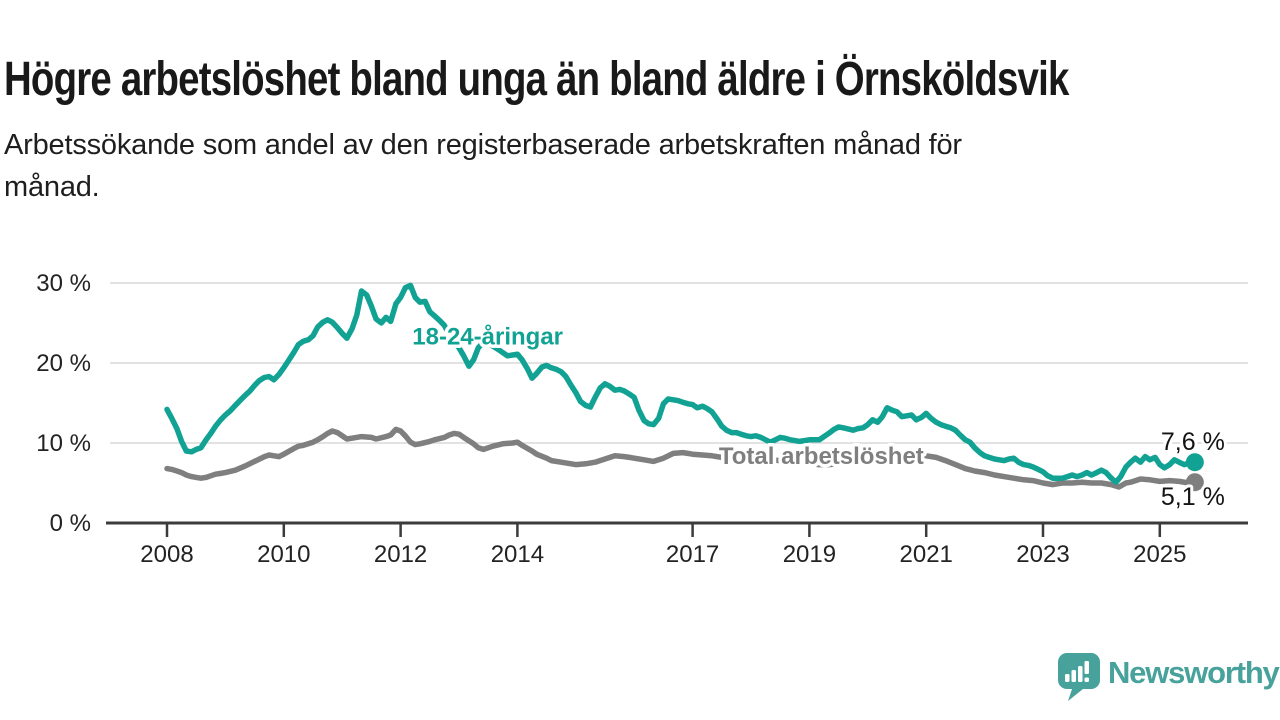 The width and height of the screenshot is (1280, 720). I want to click on x-tick-label-2012: 2012, so click(400, 554).